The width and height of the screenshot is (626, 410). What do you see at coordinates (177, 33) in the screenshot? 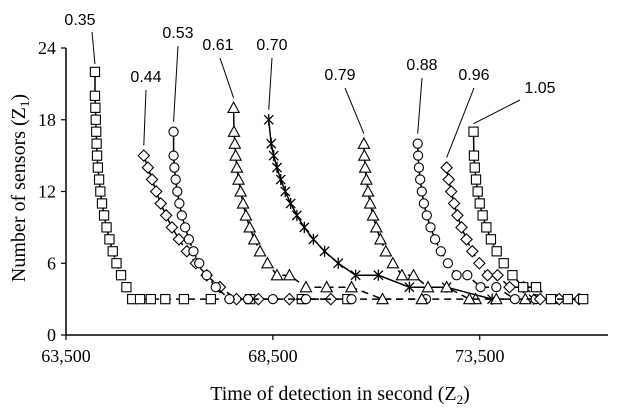
I see `series-label: 0.53` at bounding box center [177, 33].